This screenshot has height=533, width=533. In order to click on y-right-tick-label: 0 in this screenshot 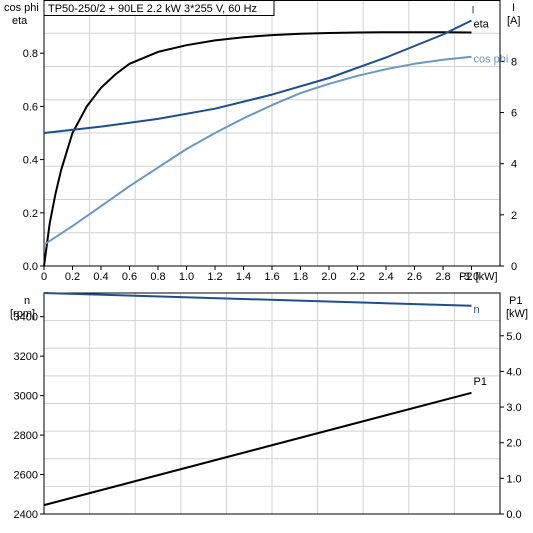, I will do `click(514, 267)`.